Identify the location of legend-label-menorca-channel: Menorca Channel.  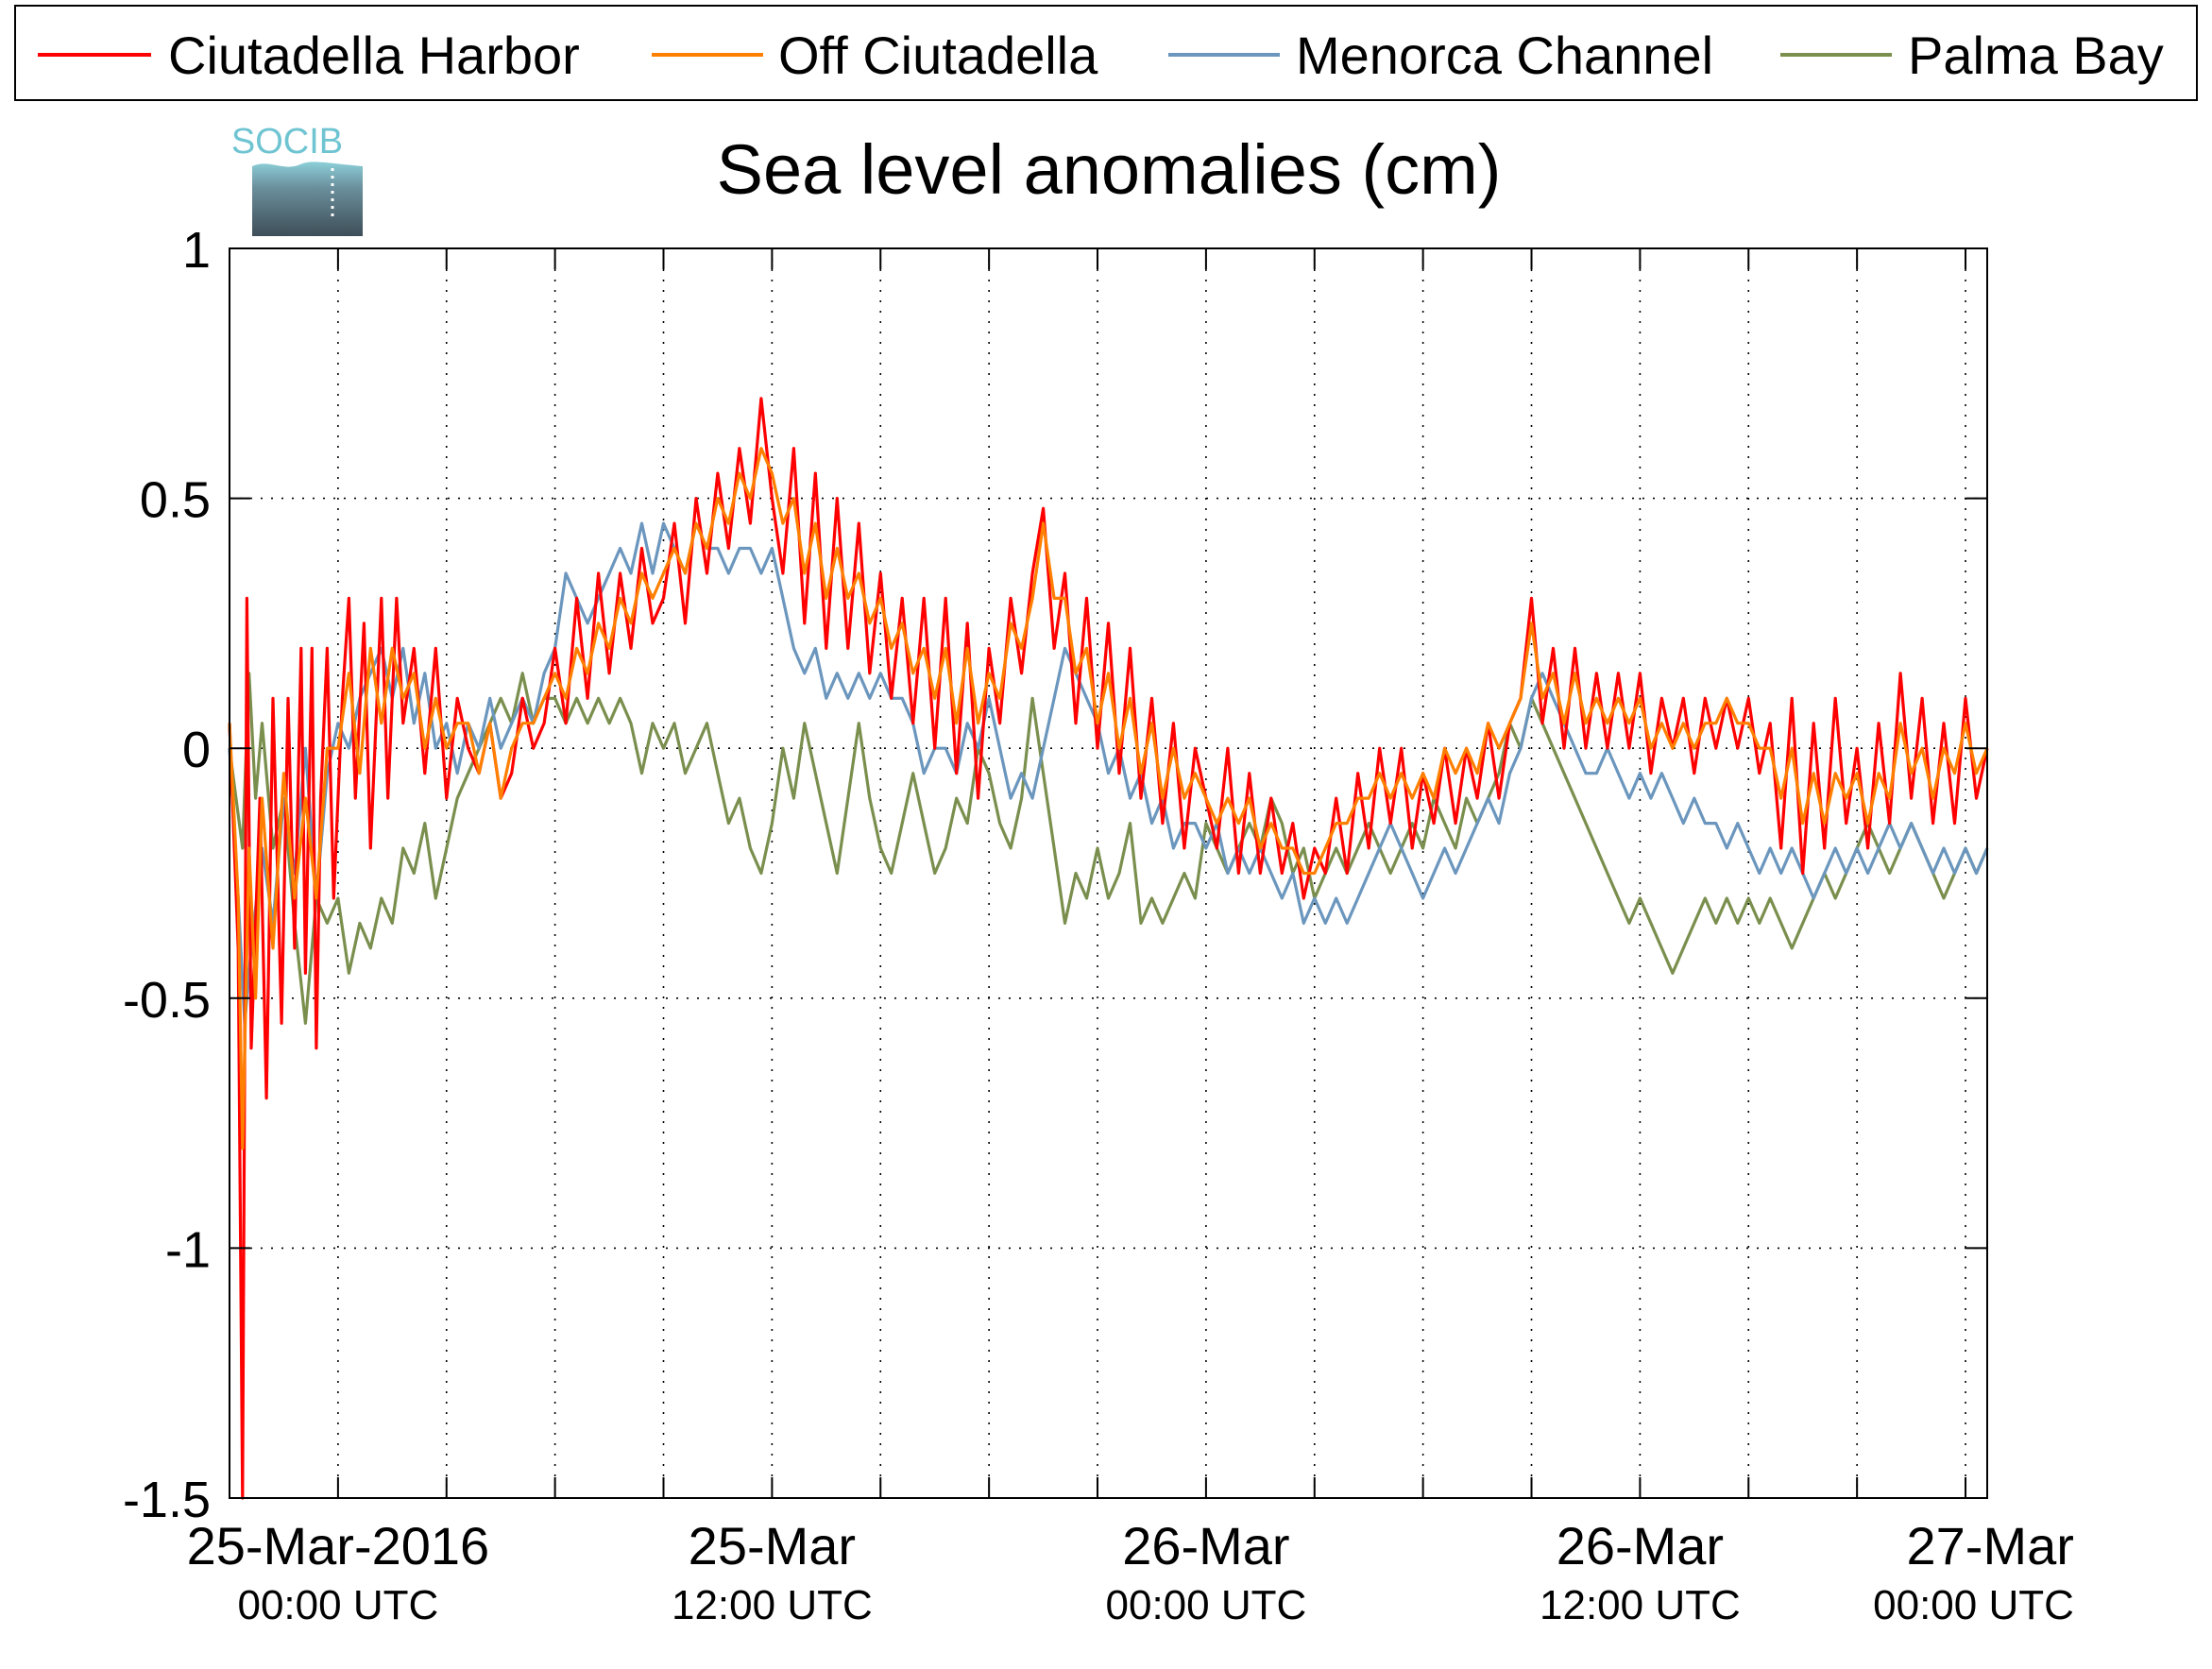
(1504, 56).